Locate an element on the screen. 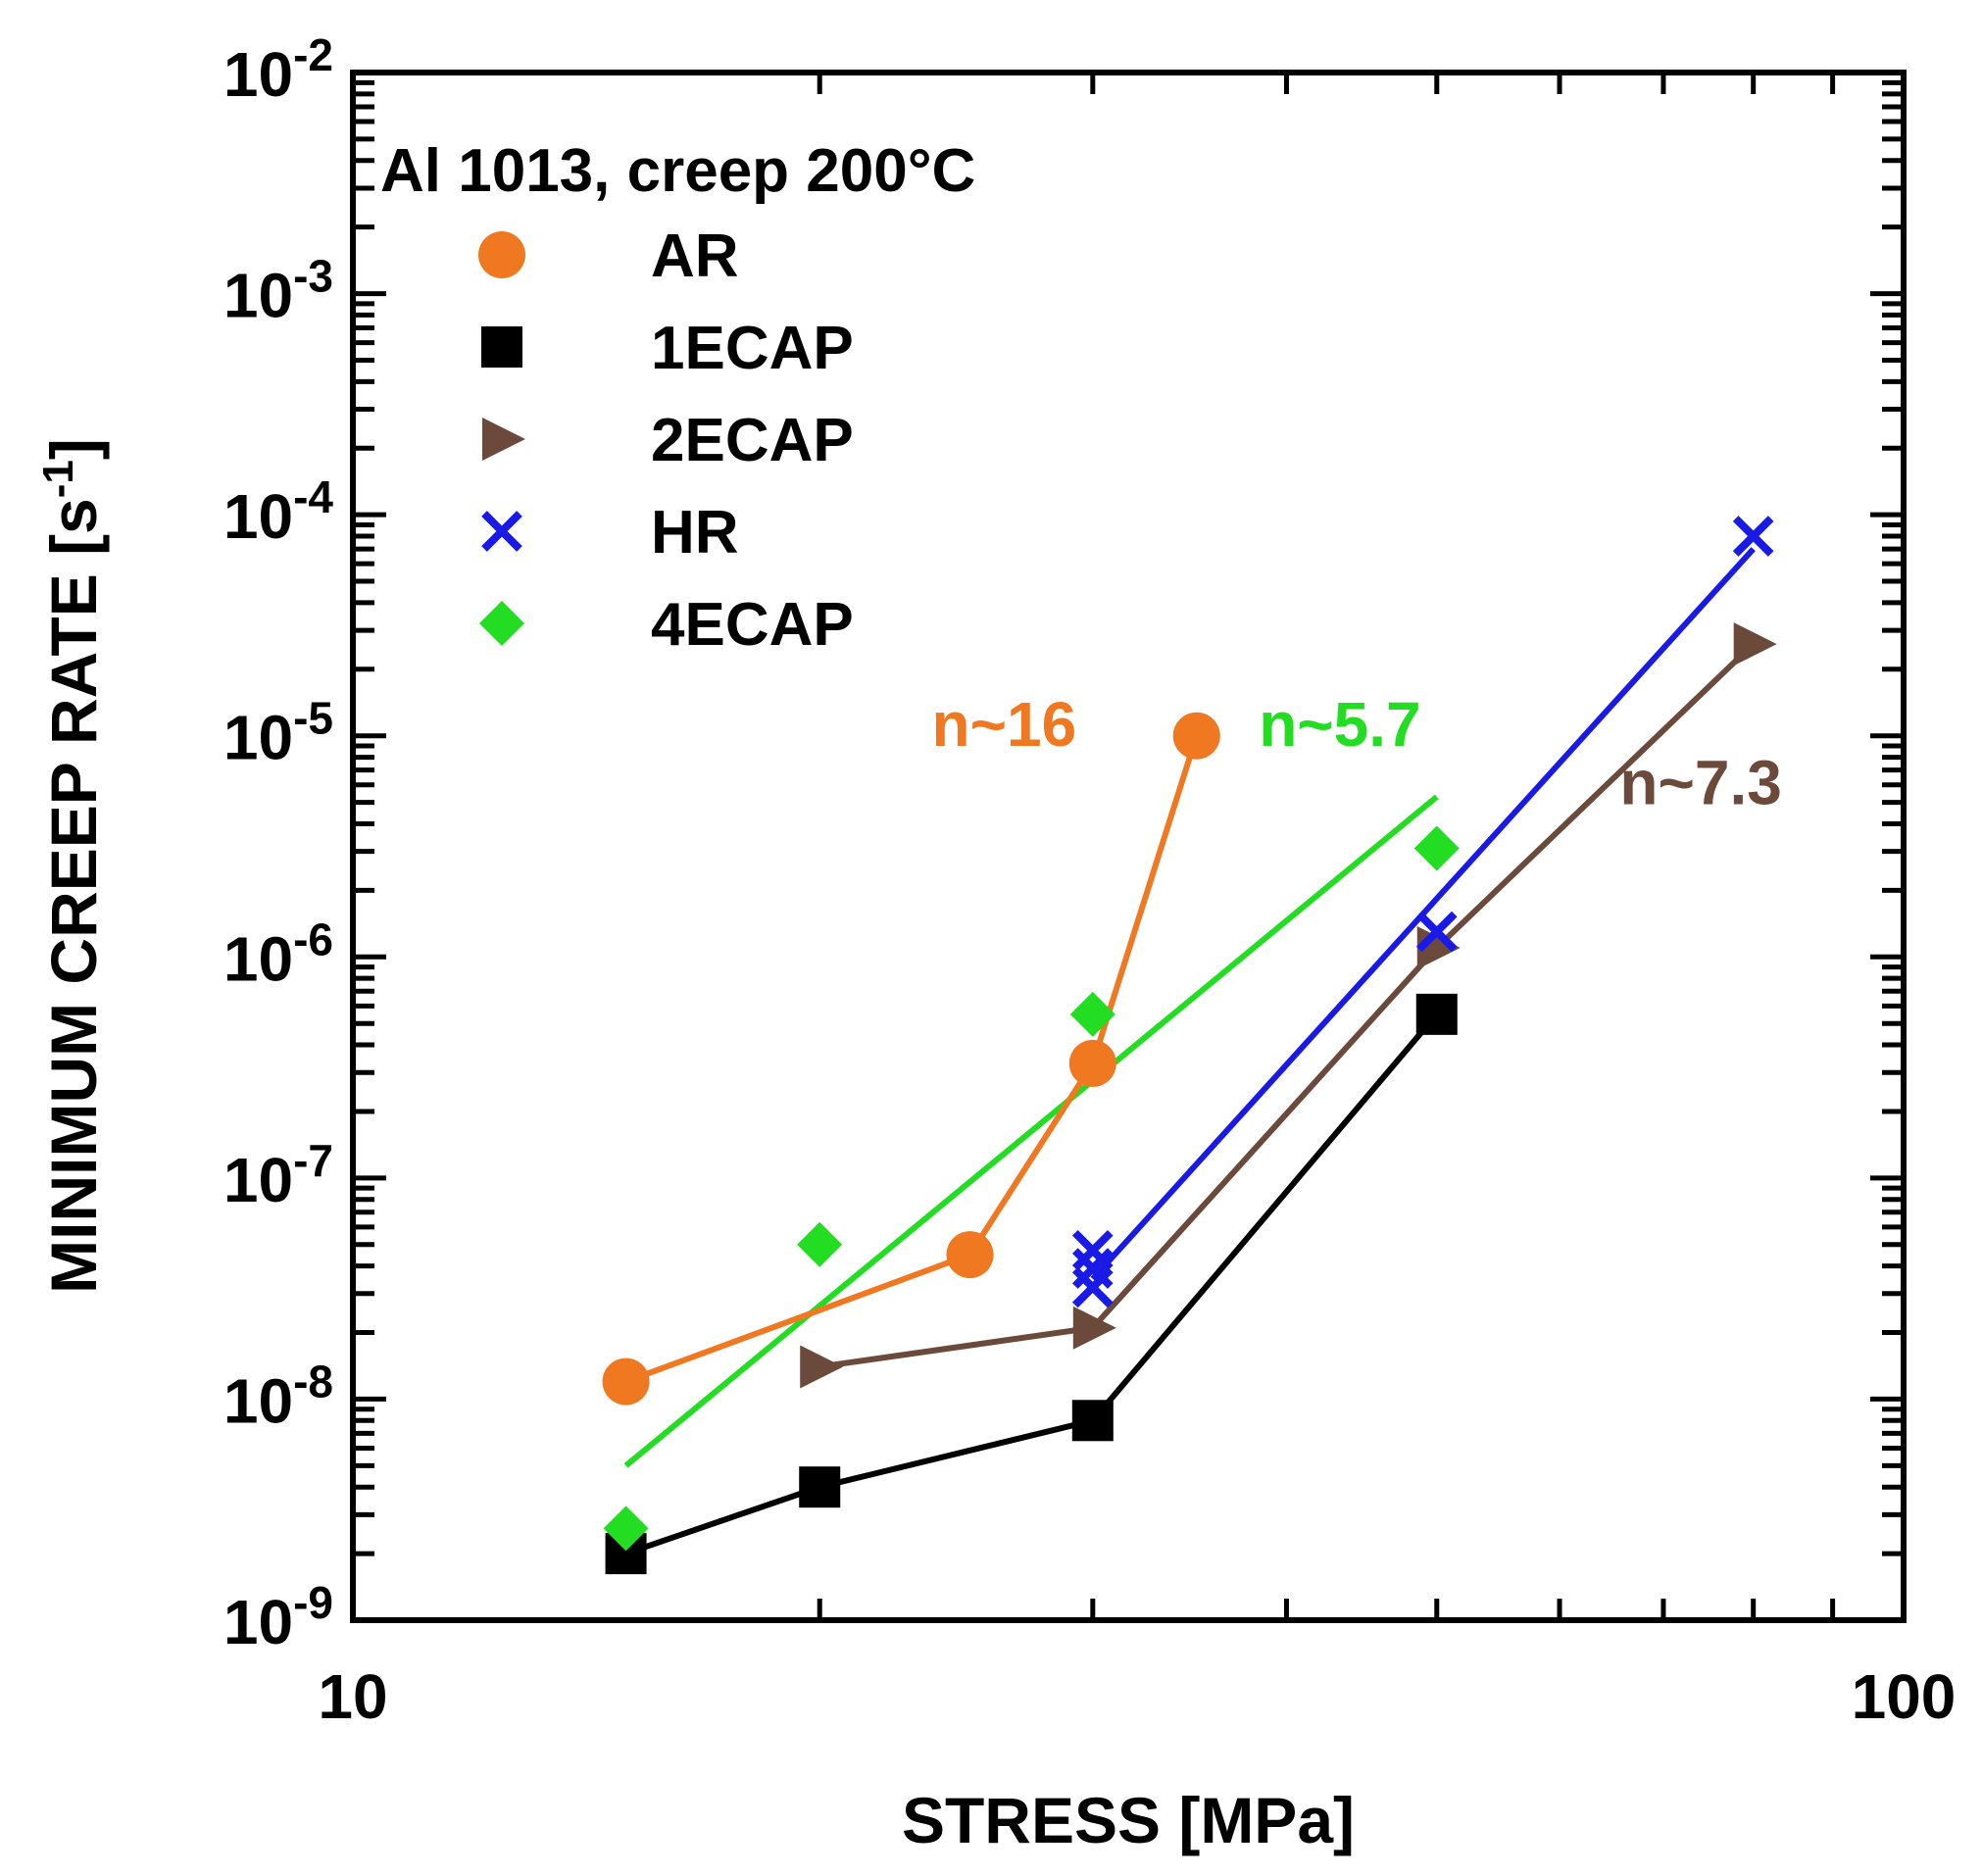 The width and height of the screenshot is (1982, 1876). legend-label-ar: AR is located at coordinates (695, 256).